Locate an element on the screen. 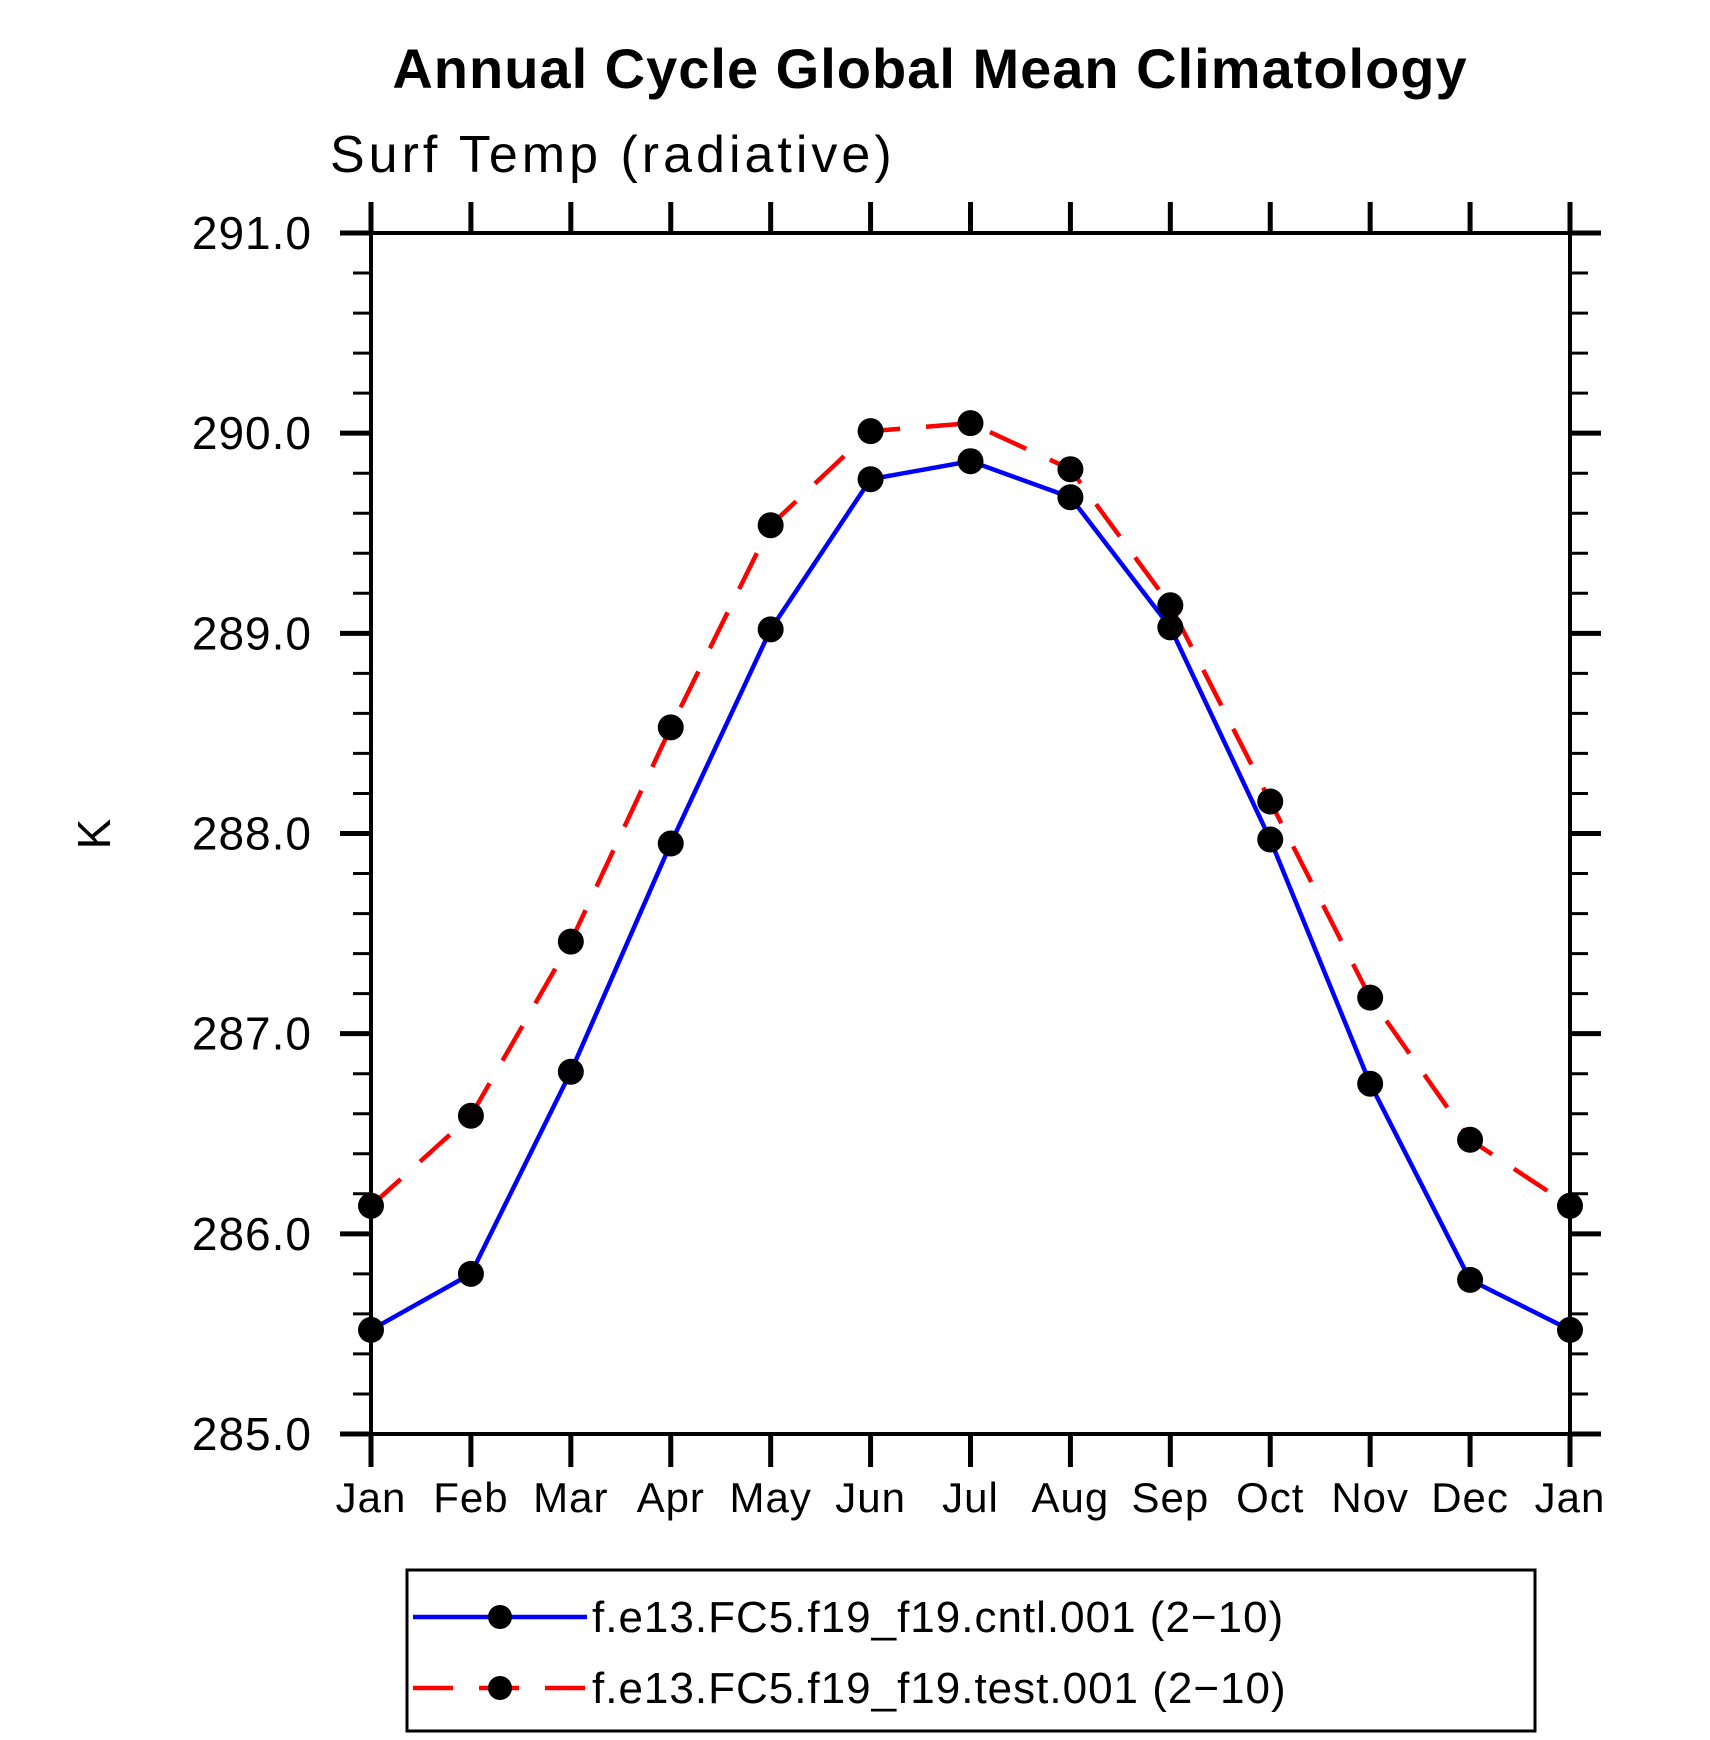 The image size is (1710, 1740). legend-label: f.e13.FC5.f19_f19.test.001 (2−10) is located at coordinates (939, 1688).